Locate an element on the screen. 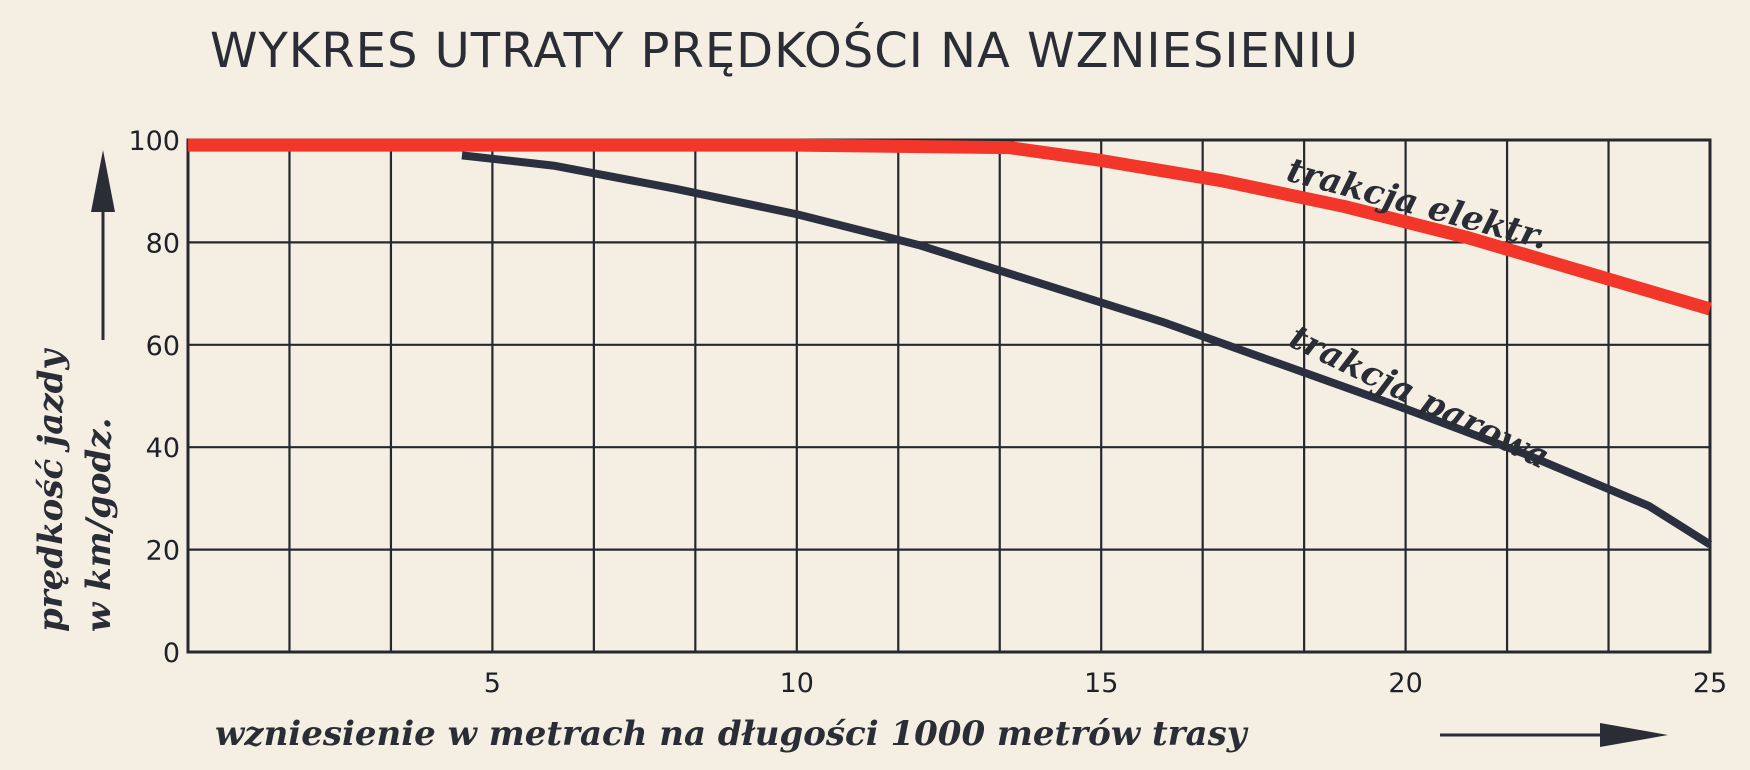 This screenshot has height=770, width=1750. series-label-steam: trakcja parowa is located at coordinates (1419, 397).